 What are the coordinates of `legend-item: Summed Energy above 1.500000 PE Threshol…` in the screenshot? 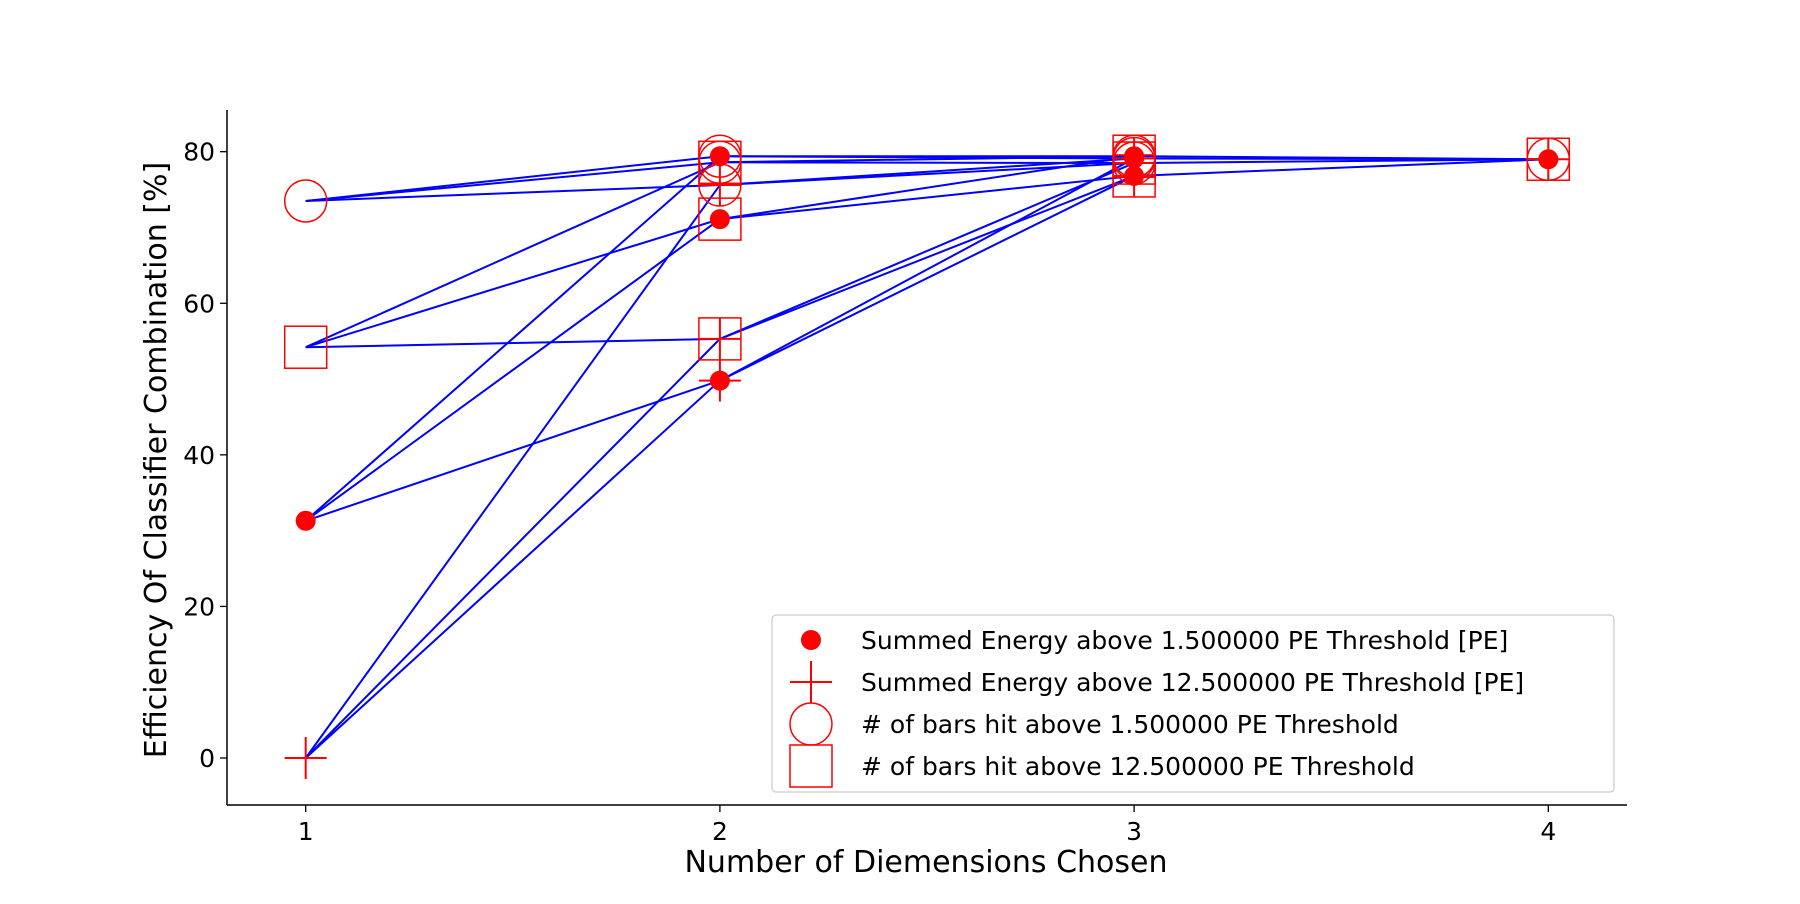 It's located at (1154, 640).